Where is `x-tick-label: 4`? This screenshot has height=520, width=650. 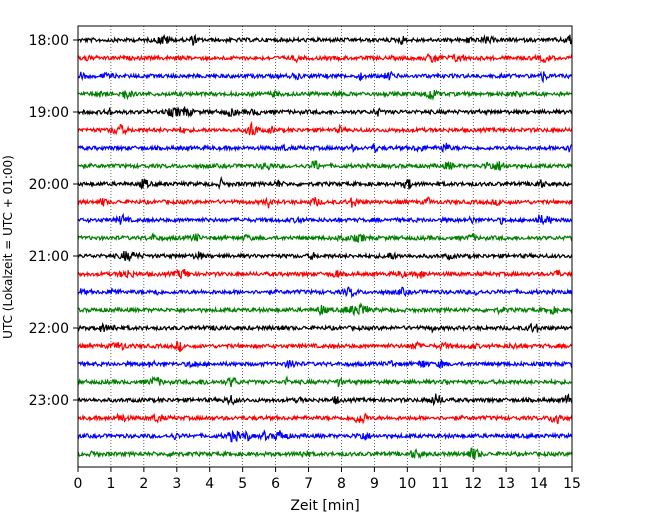 x-tick-label: 4 is located at coordinates (209, 484).